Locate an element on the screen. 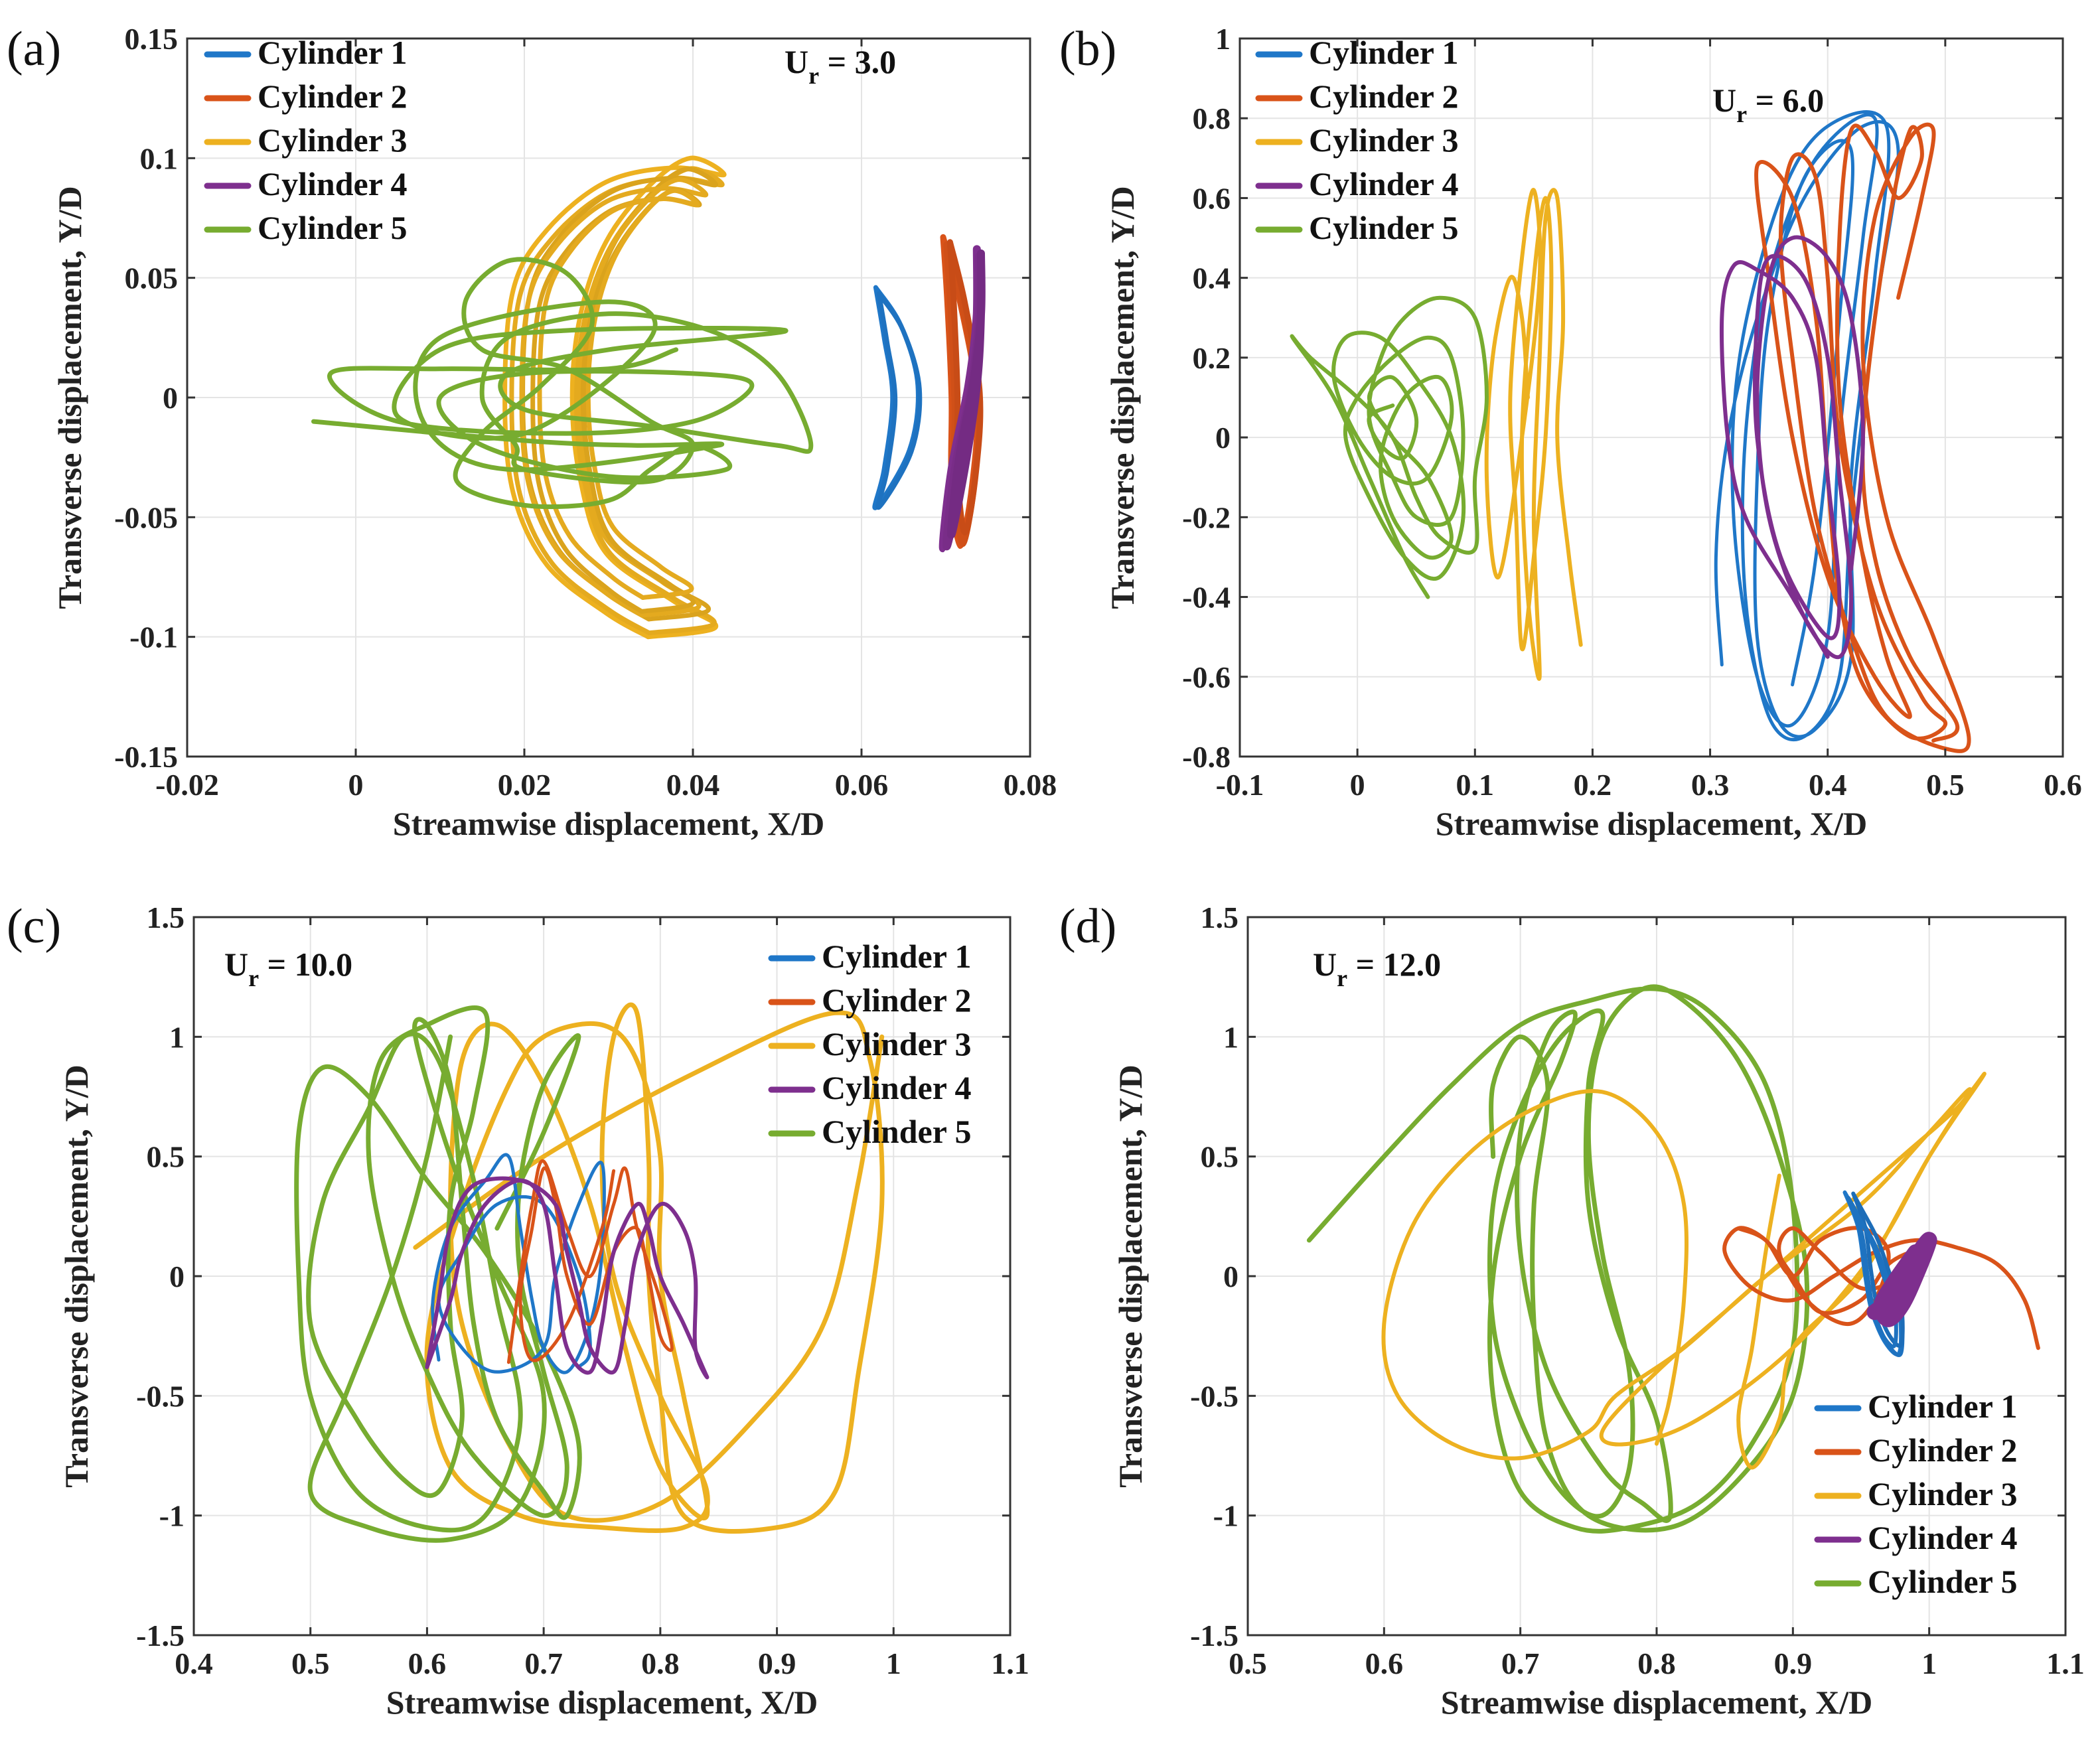 This screenshot has width=2100, height=1750. x-tick-label: 0.06 is located at coordinates (862, 785).